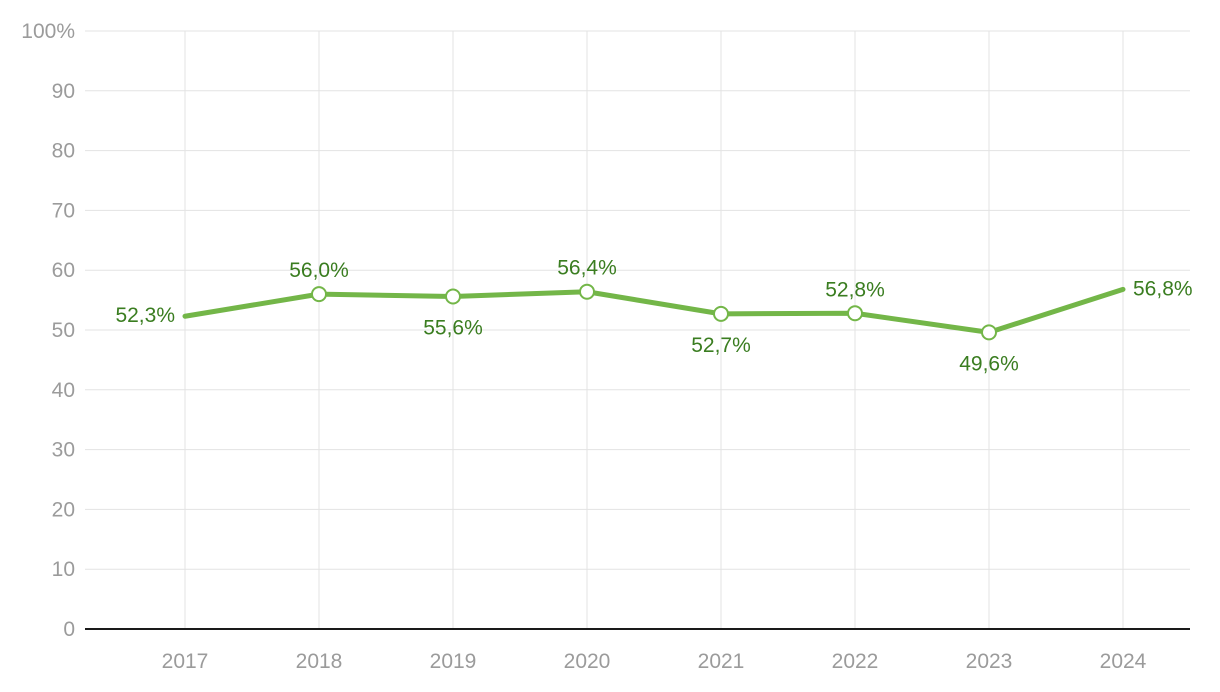 The image size is (1220, 692). I want to click on data-point-label-2019: 55,6%, so click(453, 328).